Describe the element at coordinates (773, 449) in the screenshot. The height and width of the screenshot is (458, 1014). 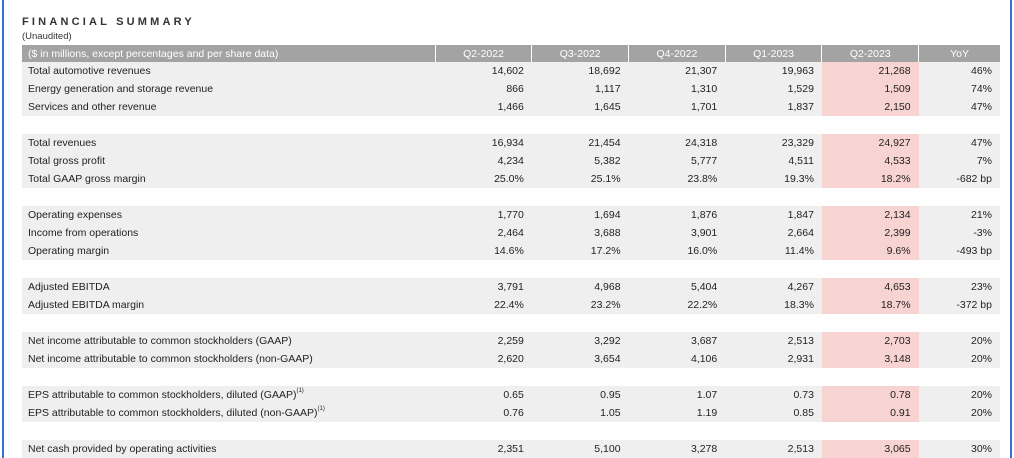
I see `cell-q1-2023: 2,513` at that location.